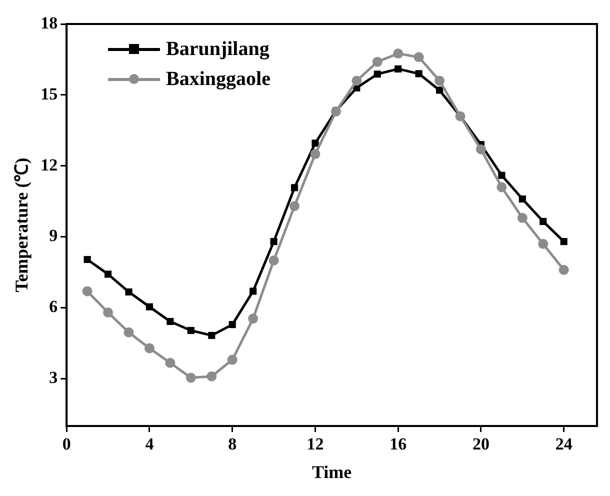 Image resolution: width=610 pixels, height=496 pixels. Describe the element at coordinates (149, 444) in the screenshot. I see `x-tick-label: 4` at that location.